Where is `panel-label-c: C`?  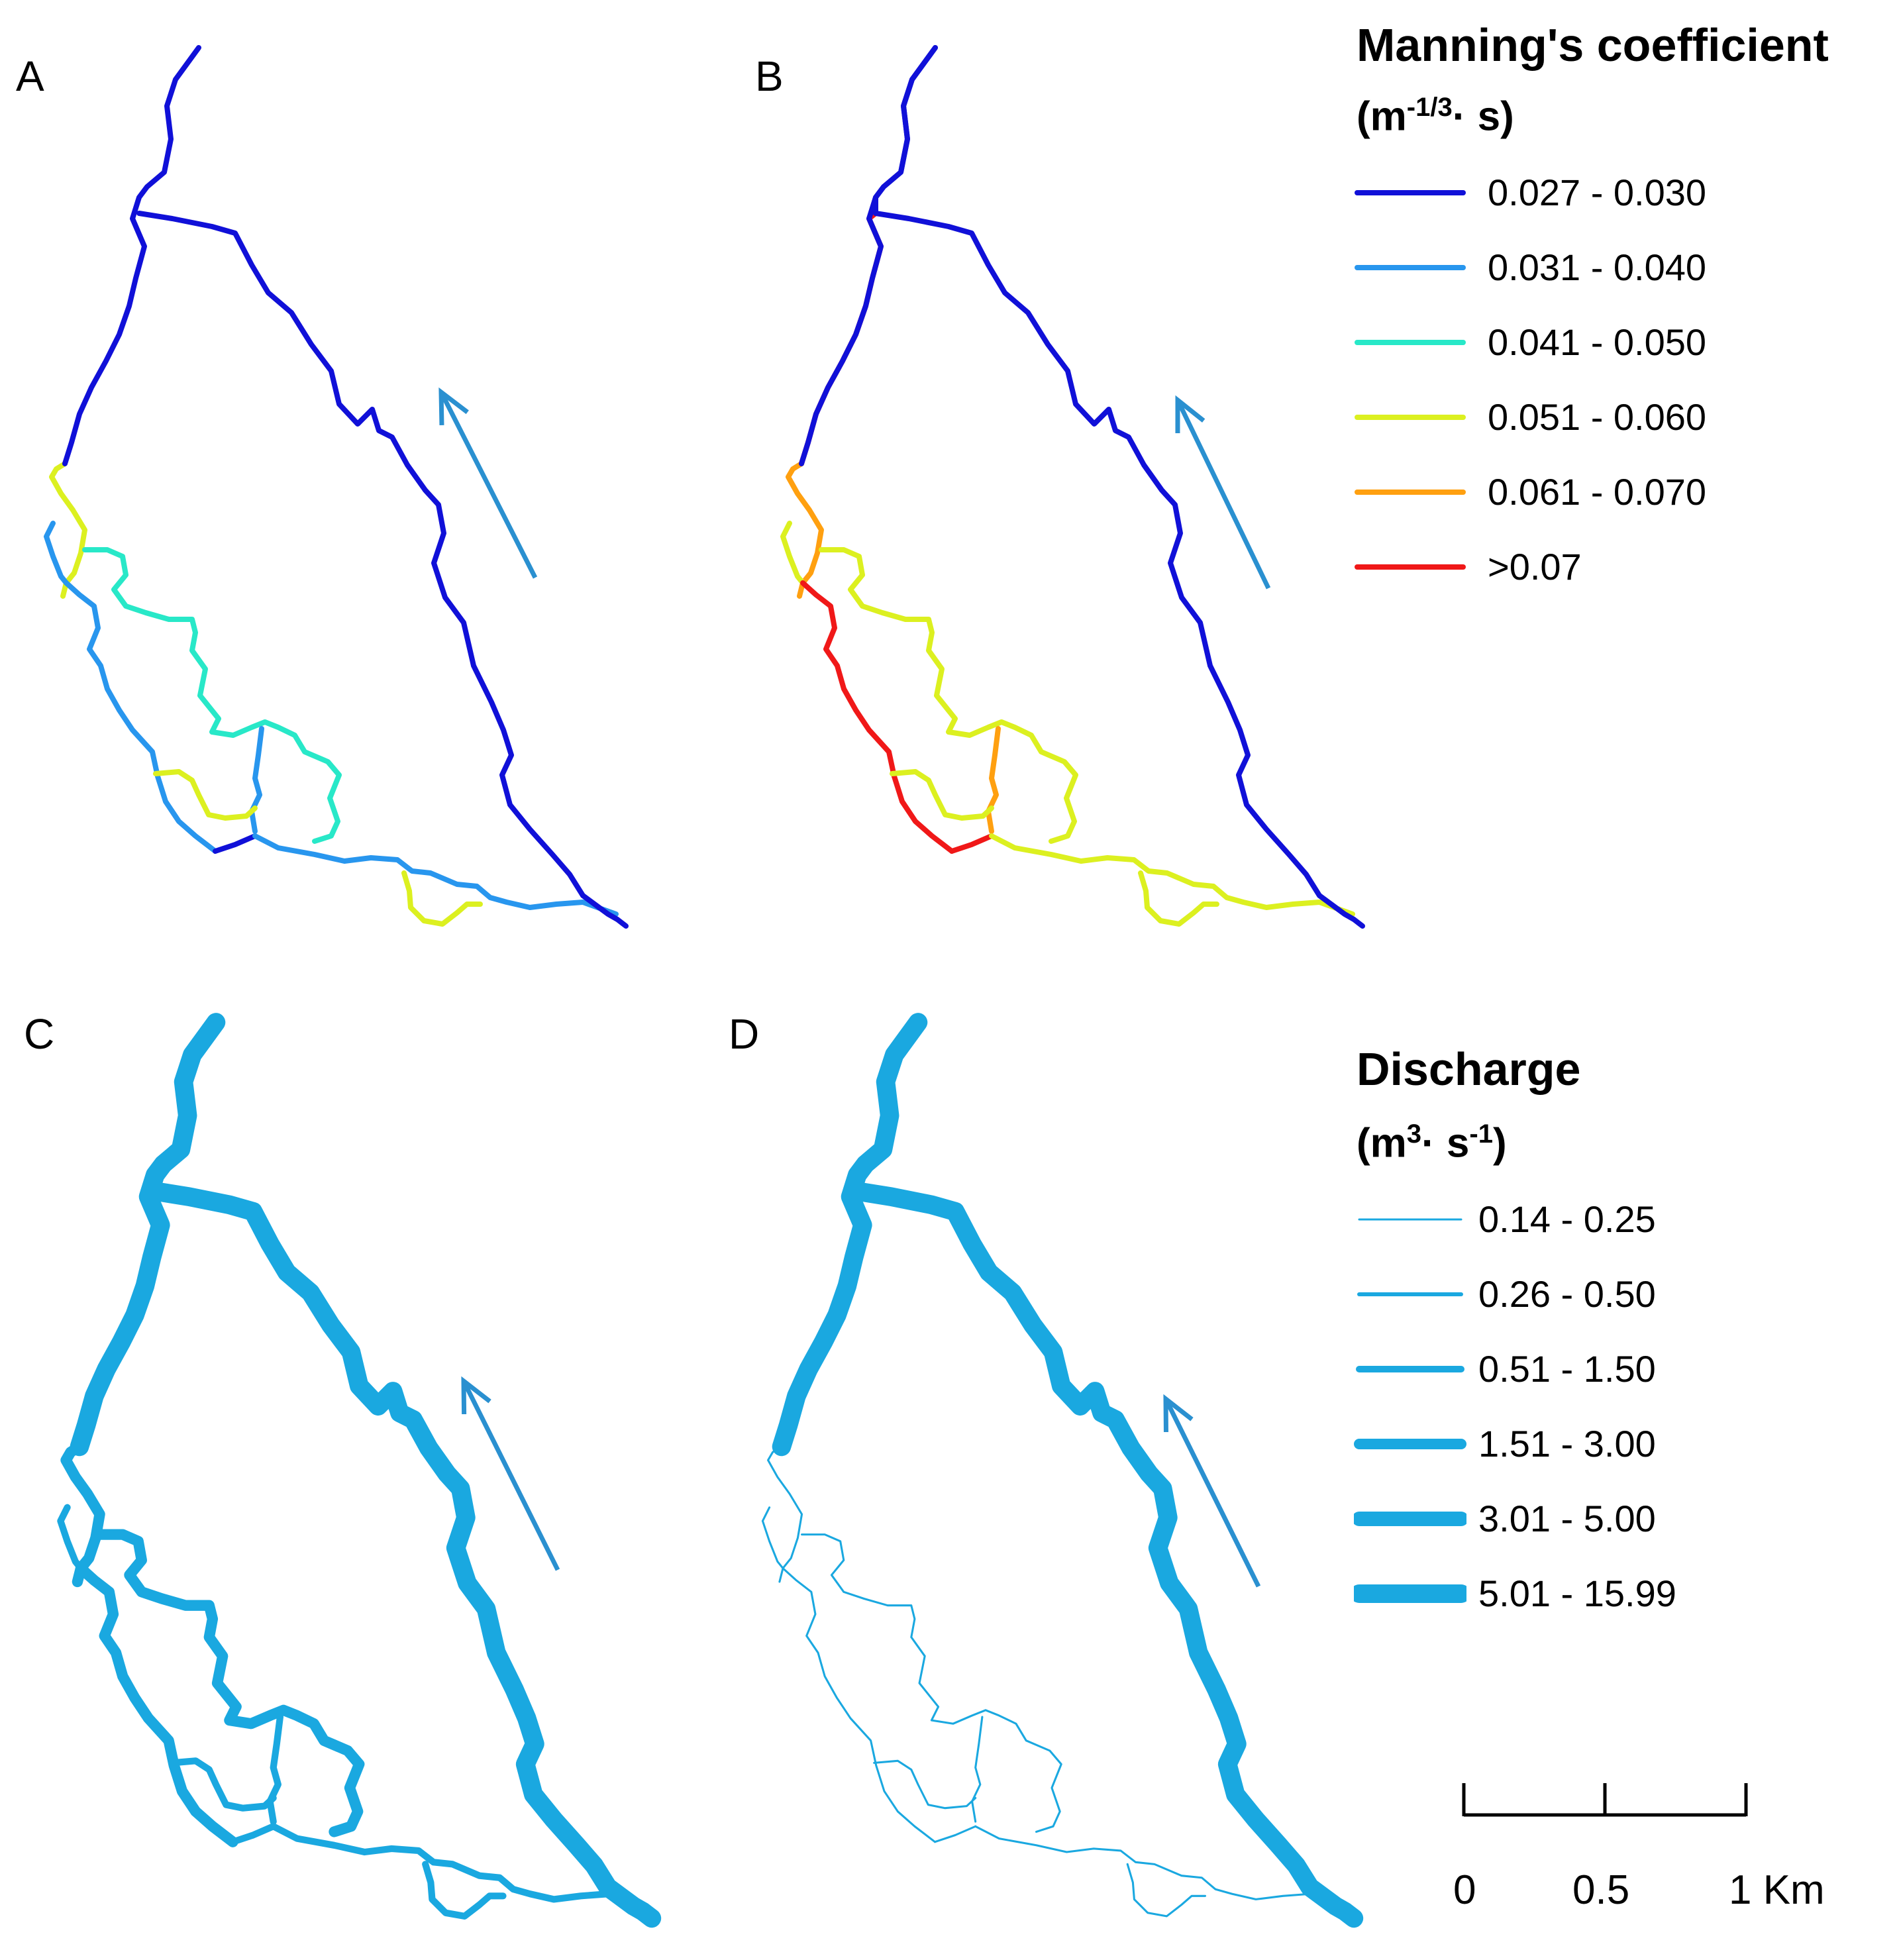 panel-label-c: C is located at coordinates (40, 1034).